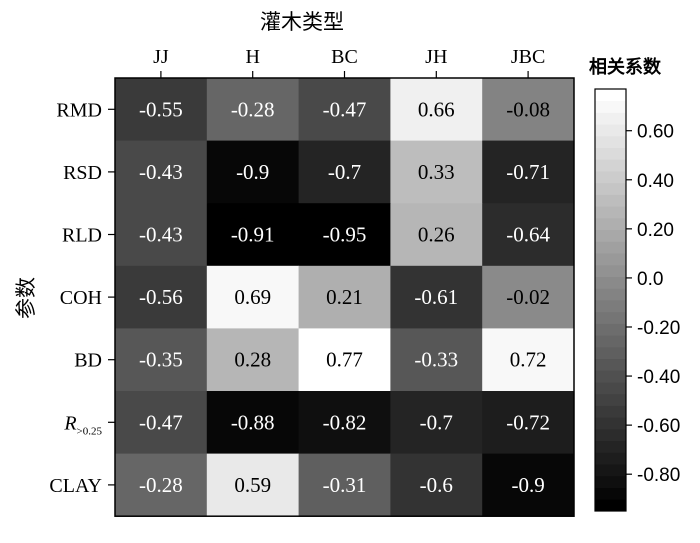 The width and height of the screenshot is (700, 543). Describe the element at coordinates (436, 172) in the screenshot. I see `cell-value-label-r1-c3: 0.33` at that location.